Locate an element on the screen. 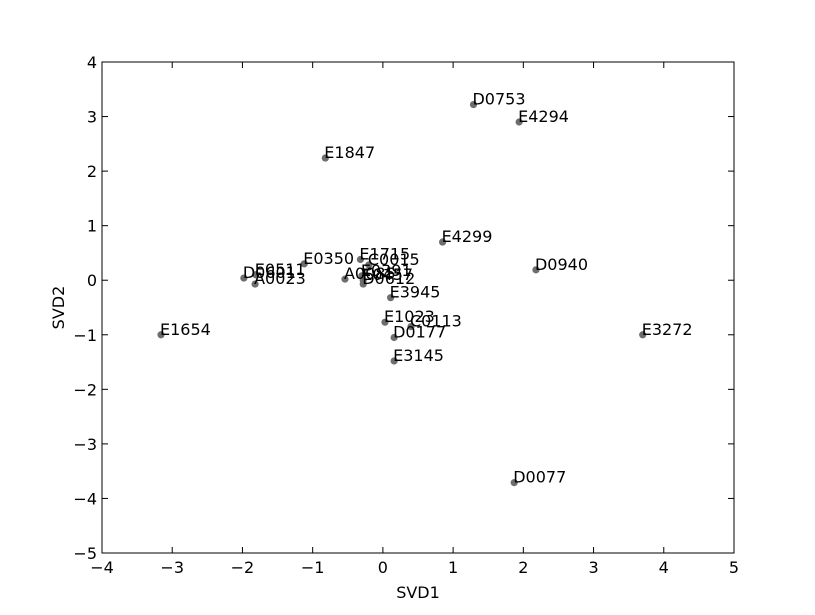 This screenshot has height=615, width=815. y-tick-label: −1 is located at coordinates (85, 335).